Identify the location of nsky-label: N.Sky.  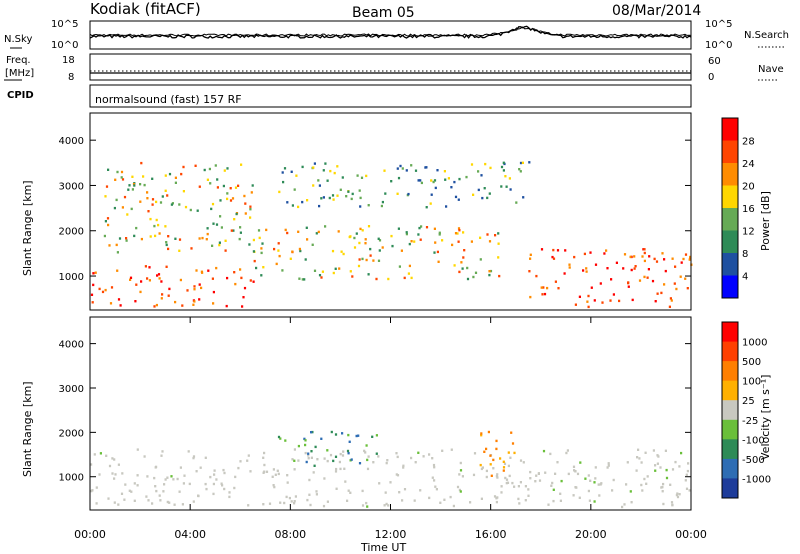
(18, 39).